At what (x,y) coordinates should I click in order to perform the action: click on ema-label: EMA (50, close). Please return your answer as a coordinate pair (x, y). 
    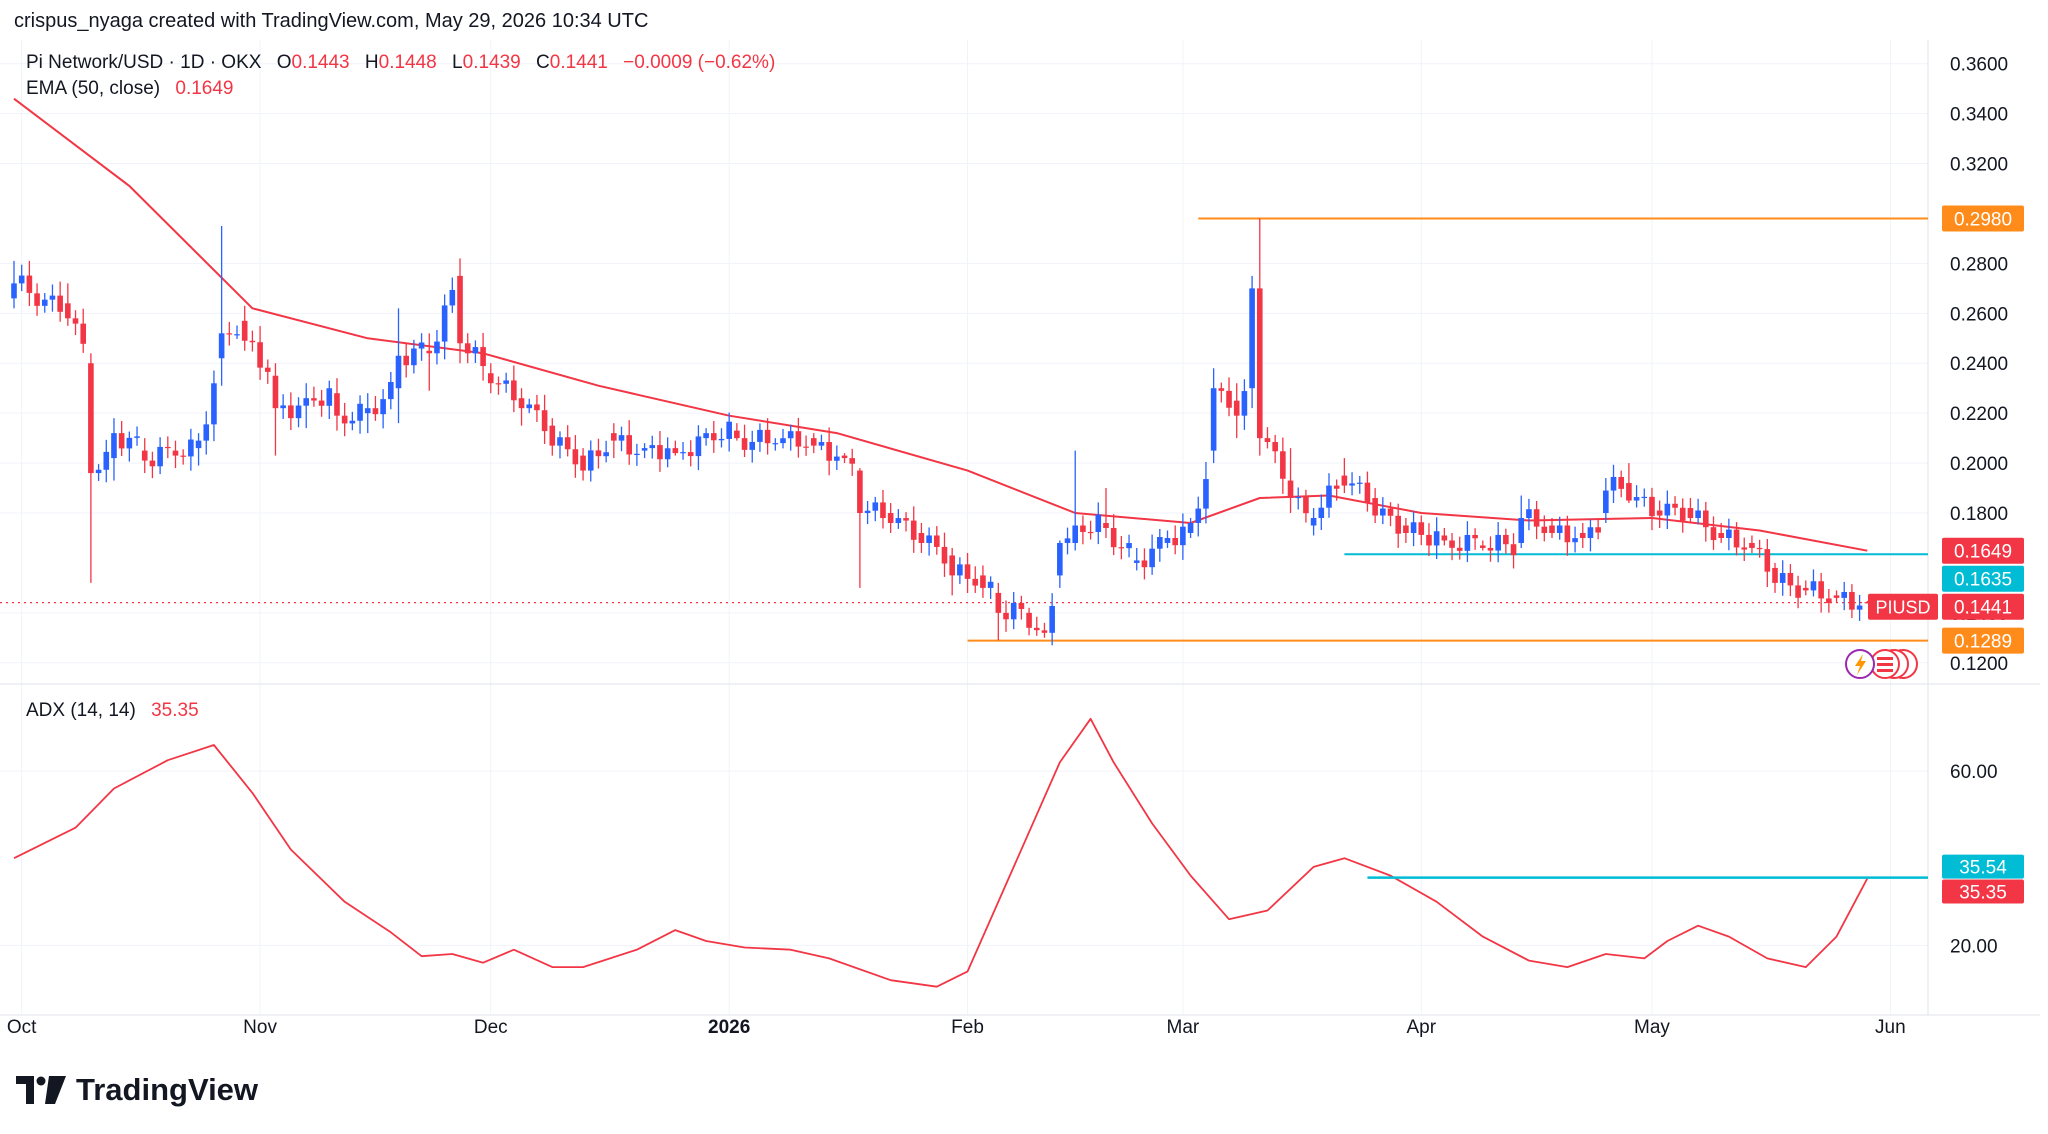
    Looking at the image, I should click on (93, 88).